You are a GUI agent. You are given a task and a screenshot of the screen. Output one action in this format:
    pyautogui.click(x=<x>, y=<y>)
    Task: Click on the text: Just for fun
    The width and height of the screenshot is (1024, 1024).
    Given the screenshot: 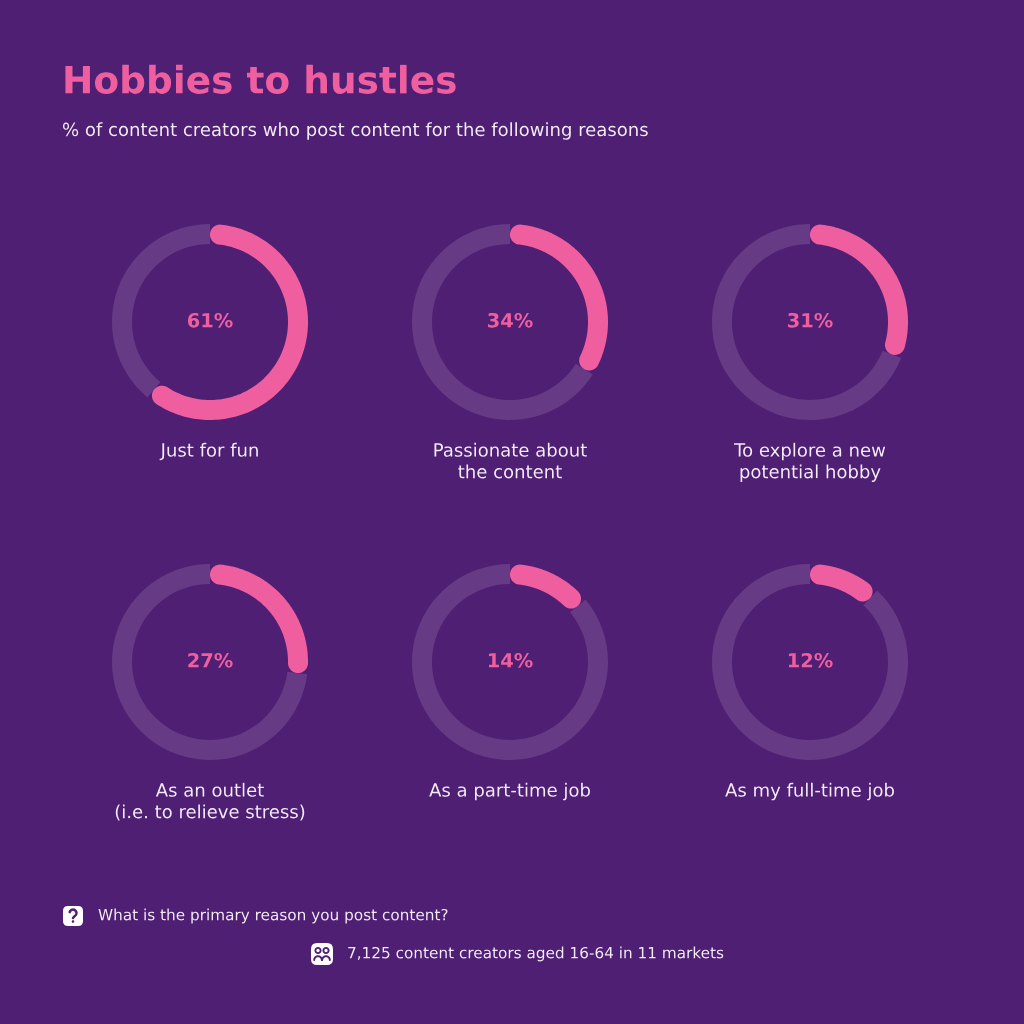 What is the action you would take?
    pyautogui.click(x=208, y=451)
    